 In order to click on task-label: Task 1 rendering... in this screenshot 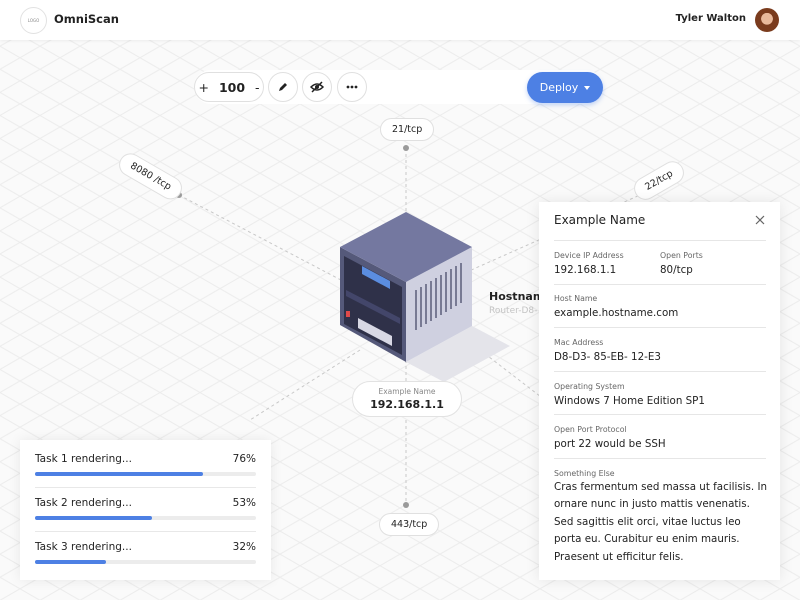, I will do `click(83, 459)`.